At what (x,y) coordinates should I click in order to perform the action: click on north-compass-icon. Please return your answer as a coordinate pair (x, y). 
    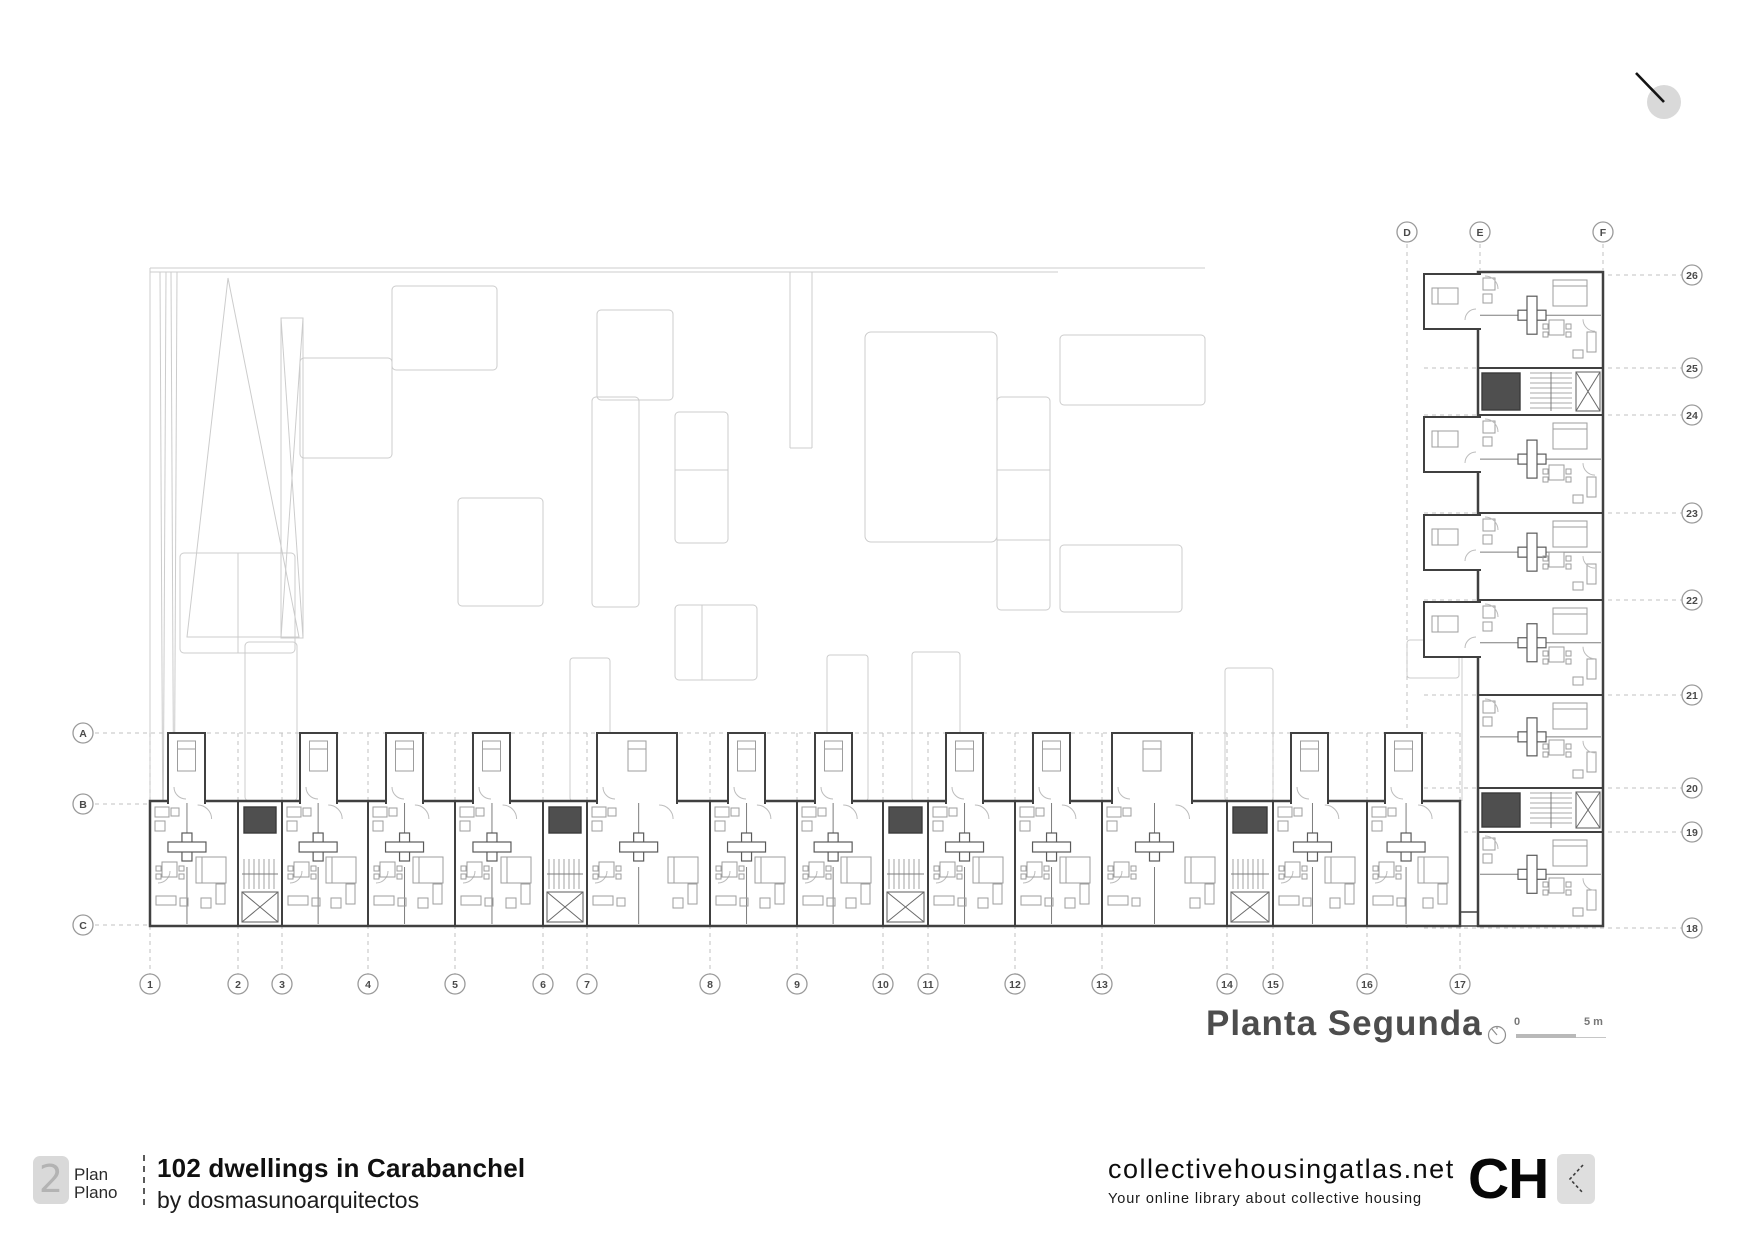
    Looking at the image, I should click on (1497, 1035).